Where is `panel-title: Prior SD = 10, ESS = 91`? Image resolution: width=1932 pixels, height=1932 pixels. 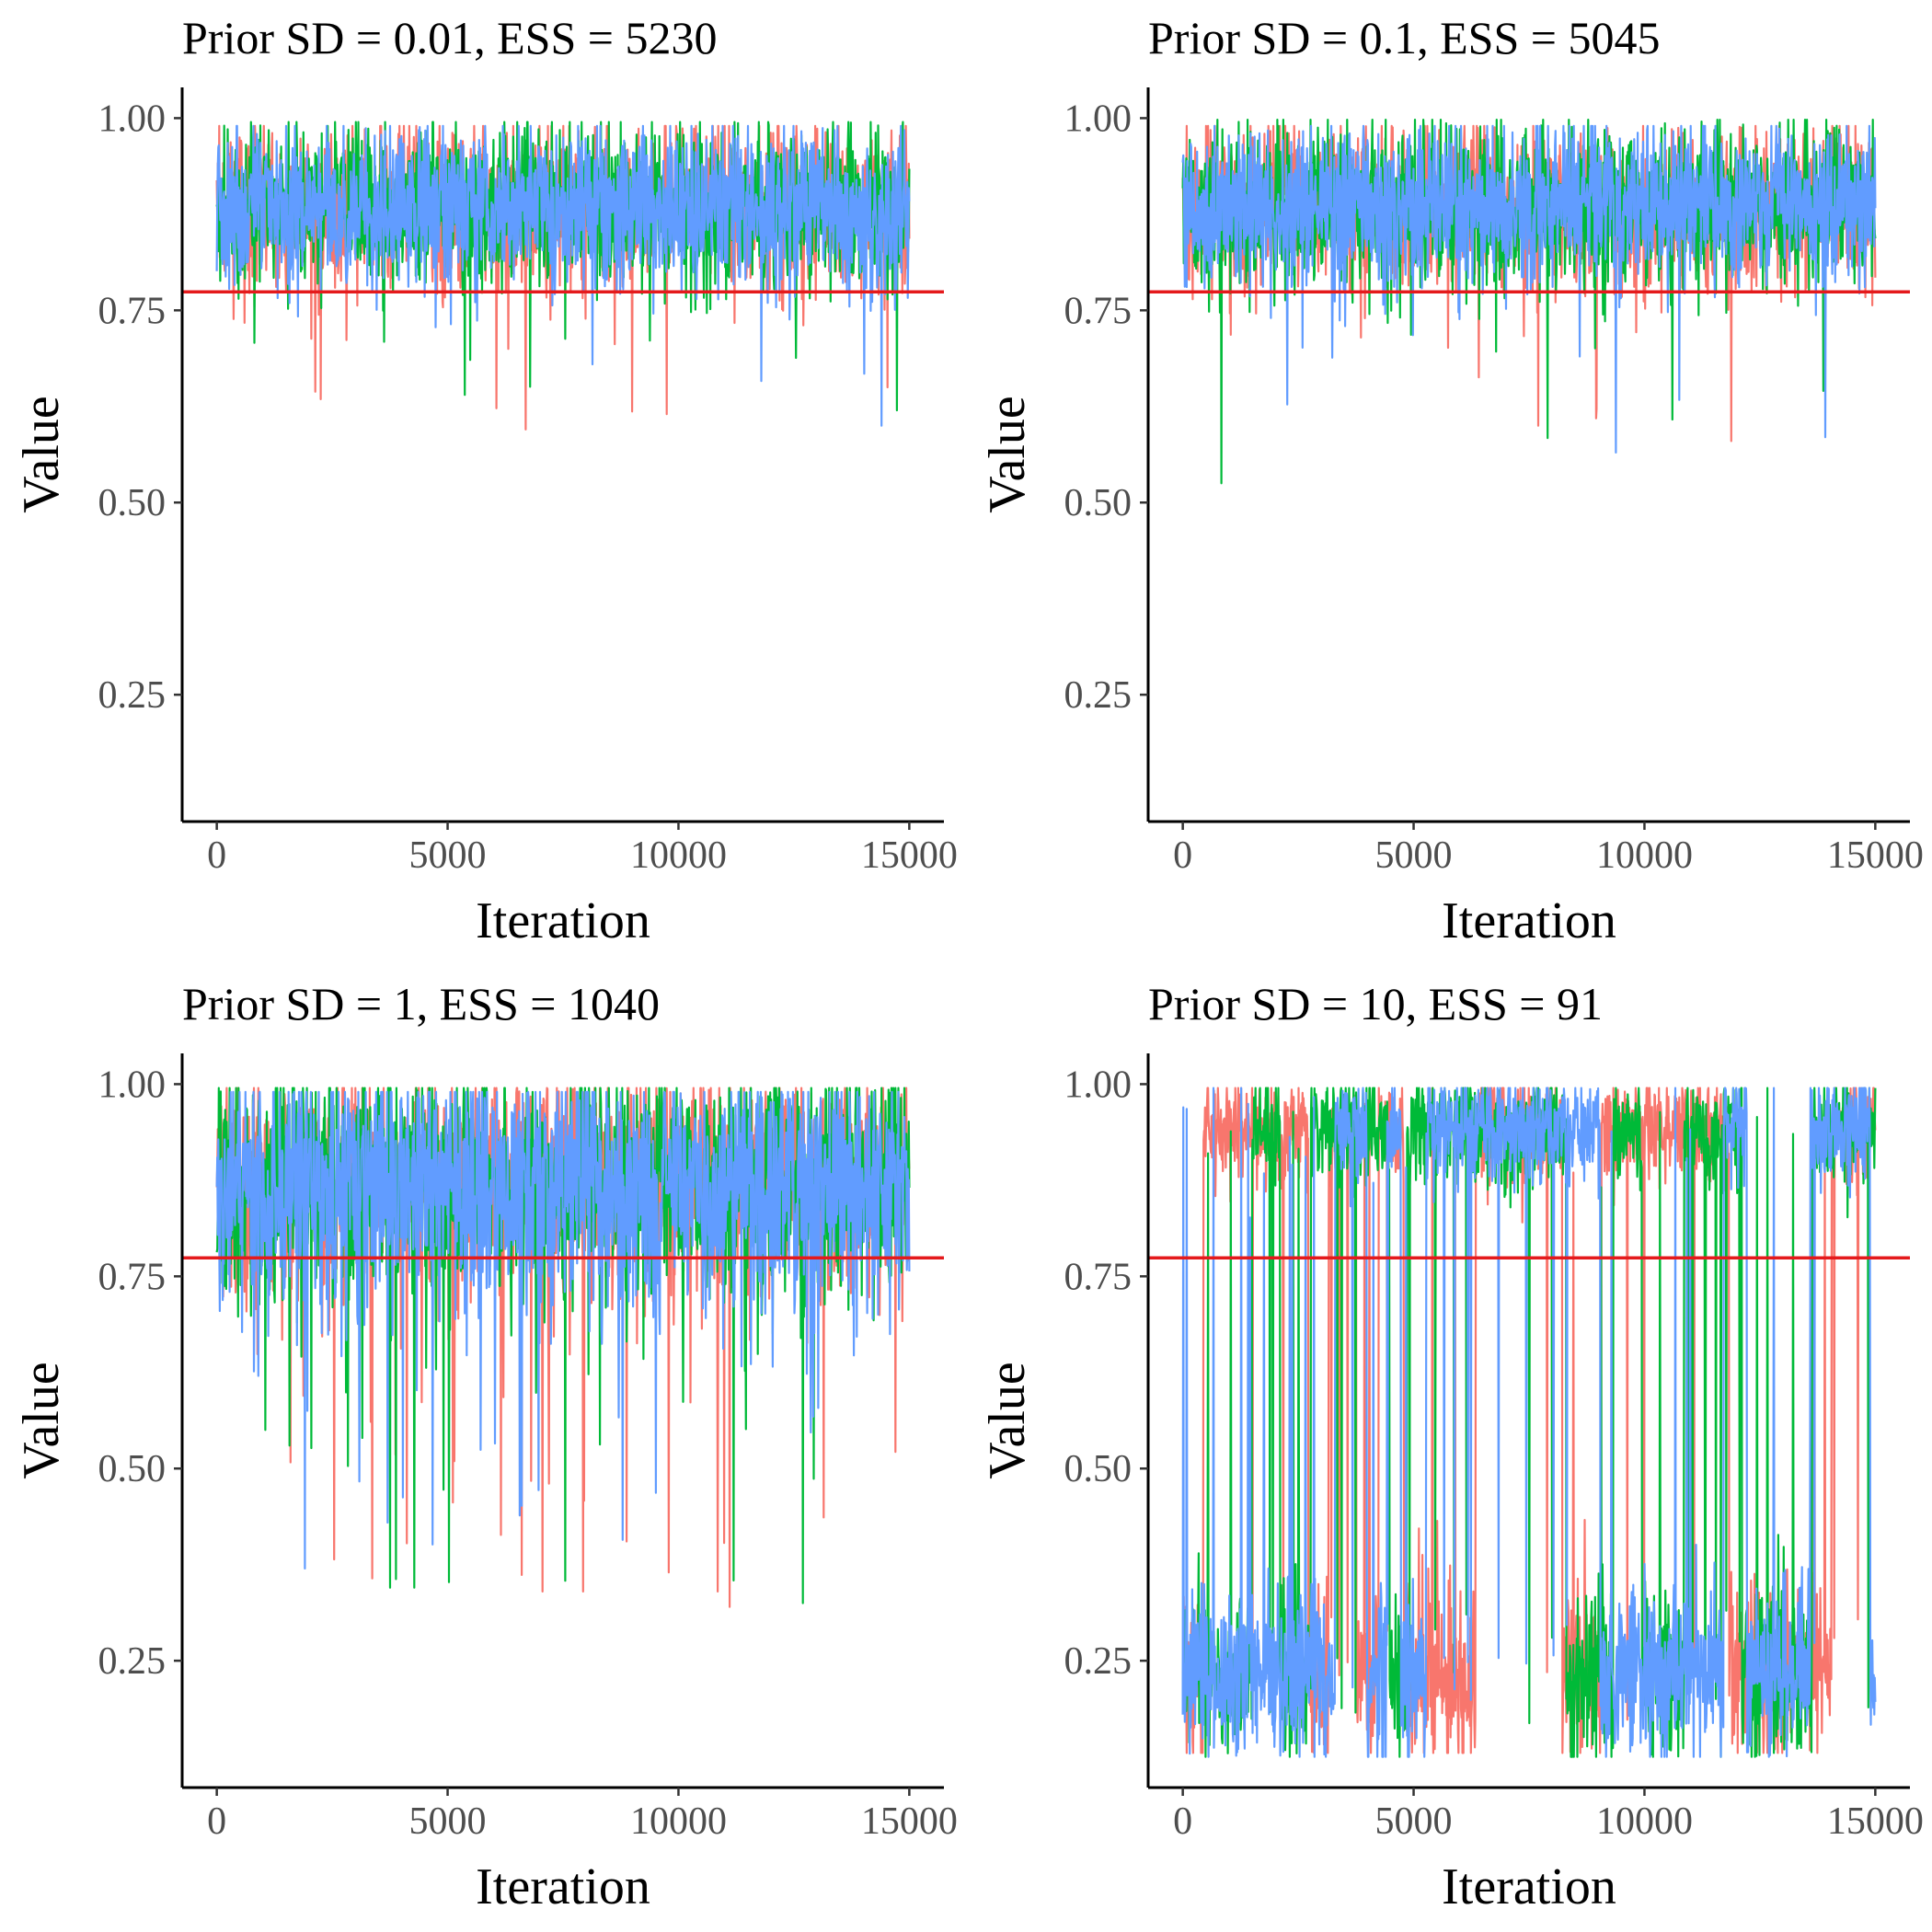
panel-title: Prior SD = 10, ESS = 91 is located at coordinates (1375, 1003).